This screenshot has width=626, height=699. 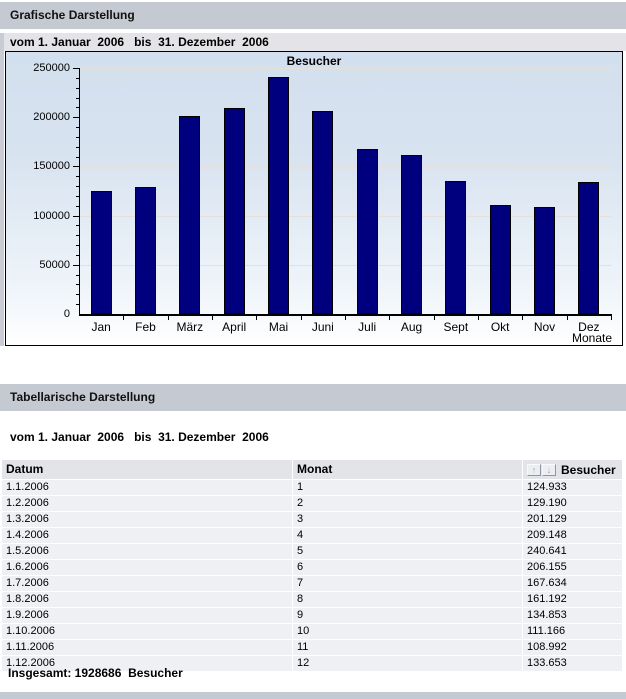 What do you see at coordinates (101, 327) in the screenshot?
I see `x-axis-label: Jan` at bounding box center [101, 327].